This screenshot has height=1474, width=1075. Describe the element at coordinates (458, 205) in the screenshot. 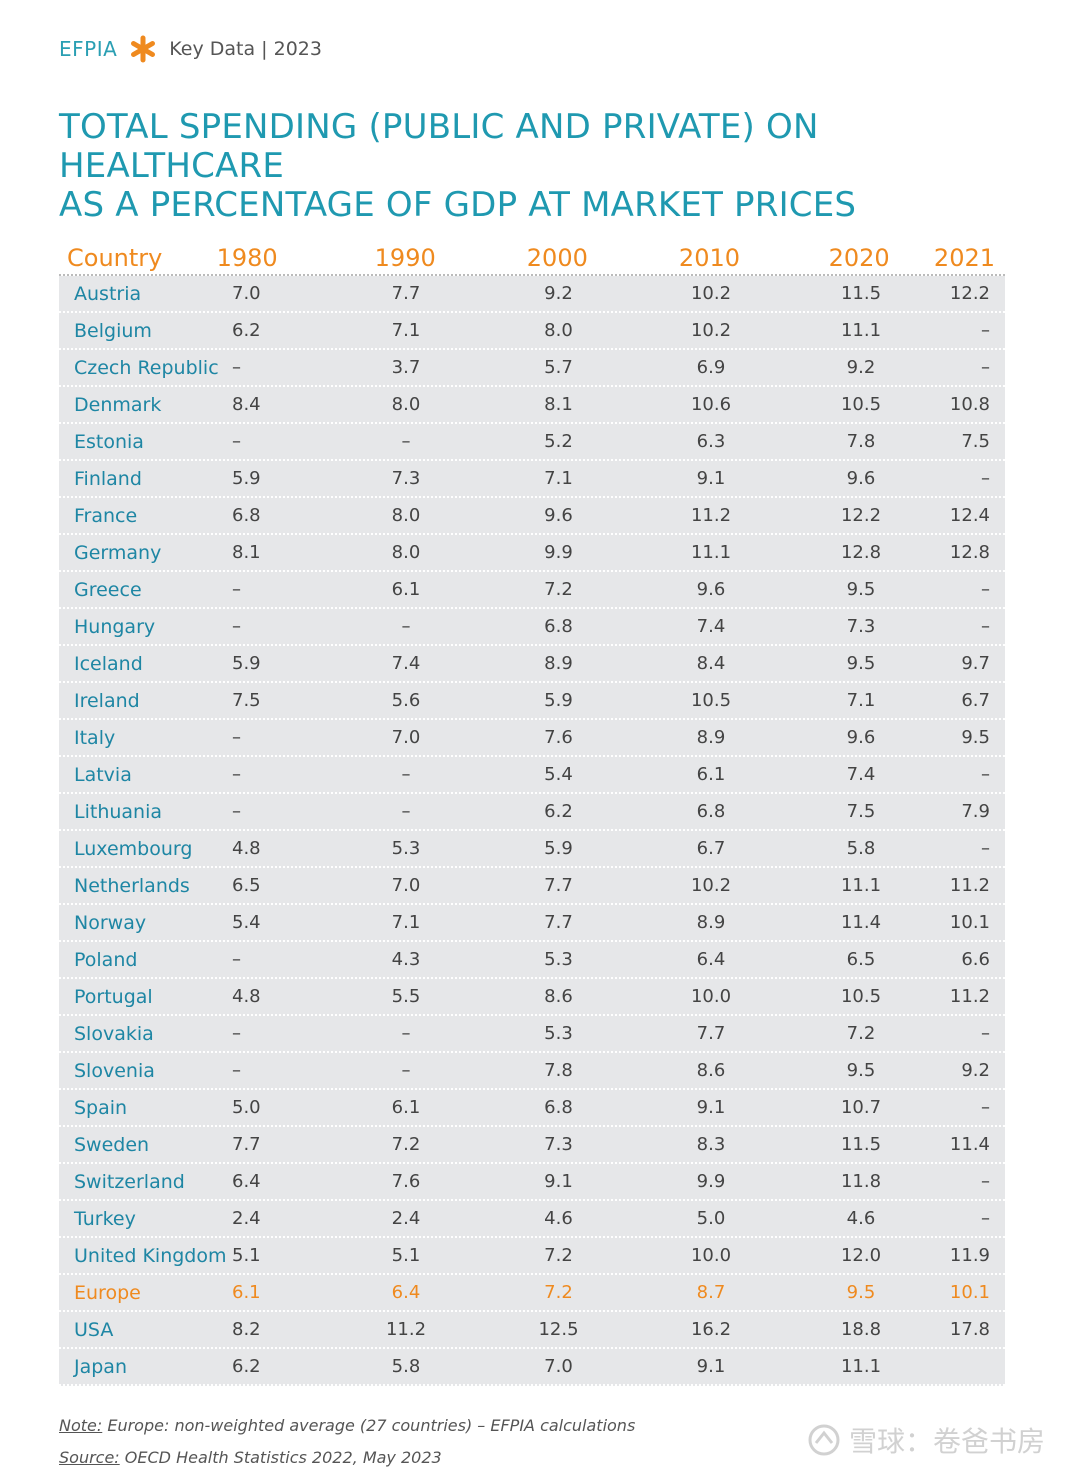

I see `title-line-2: AS A PERCENTAGE OF GDP AT MARKET PRICES` at that location.